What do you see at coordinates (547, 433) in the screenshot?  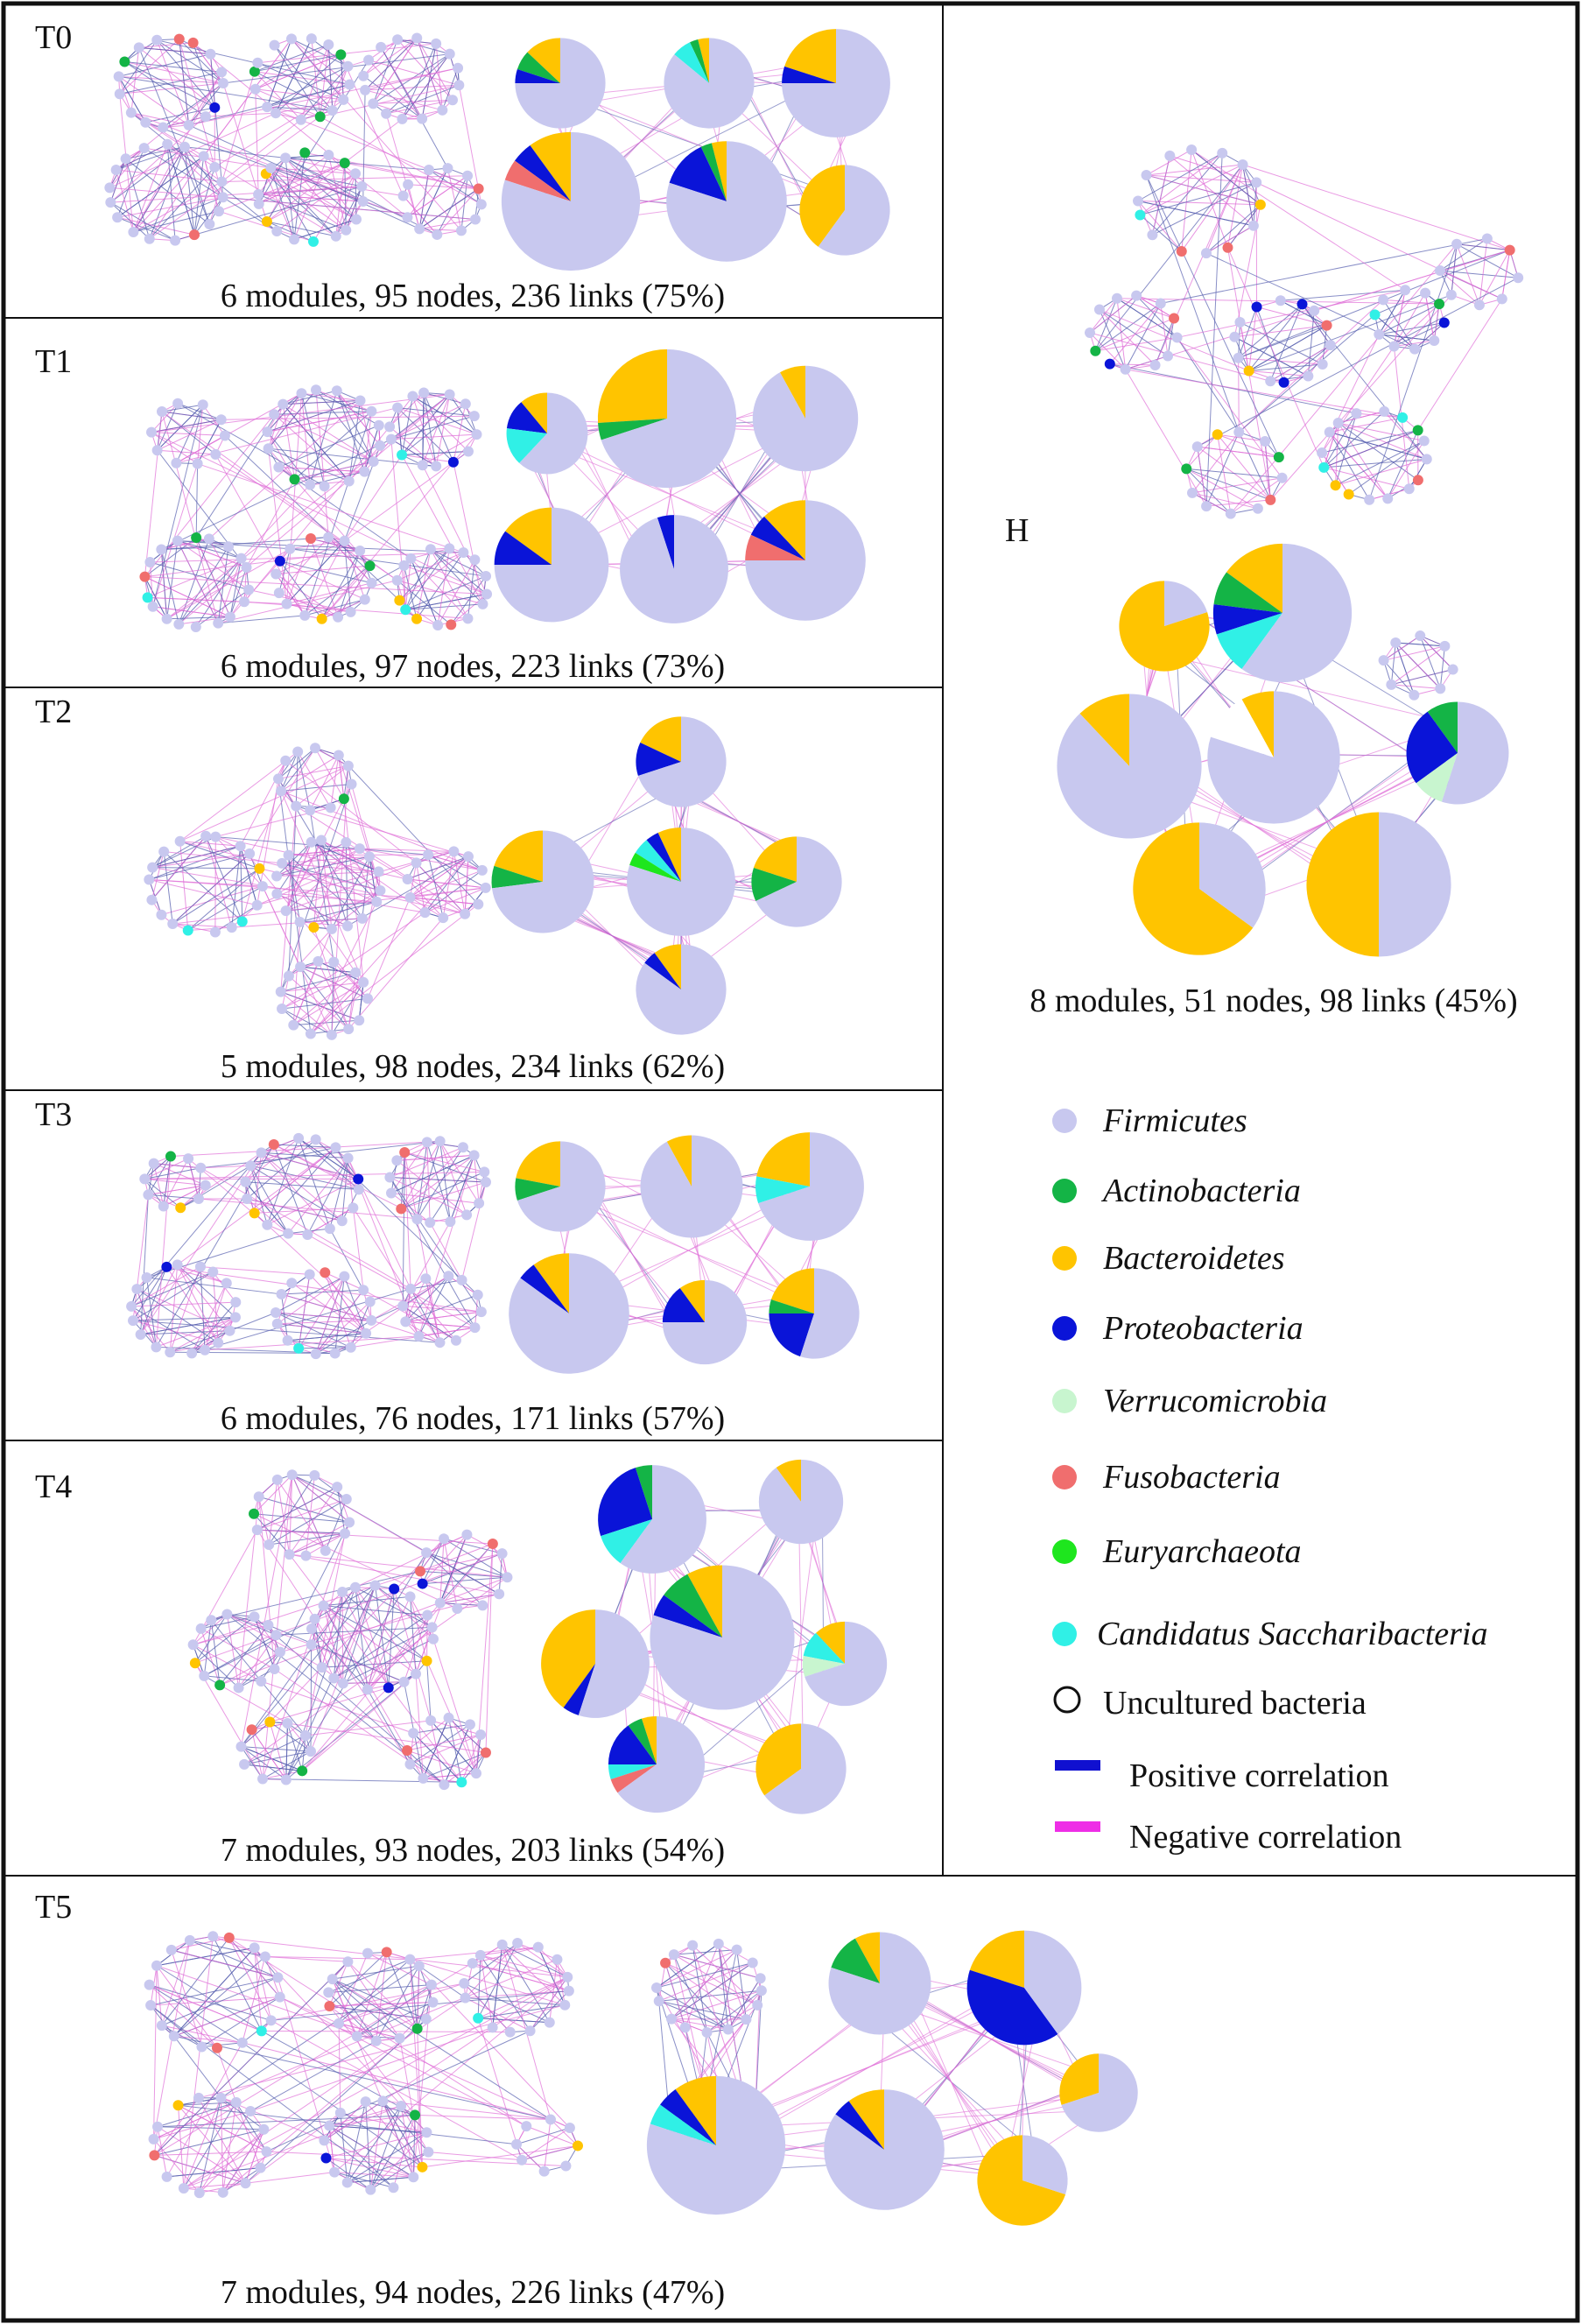 I see `module-pie` at bounding box center [547, 433].